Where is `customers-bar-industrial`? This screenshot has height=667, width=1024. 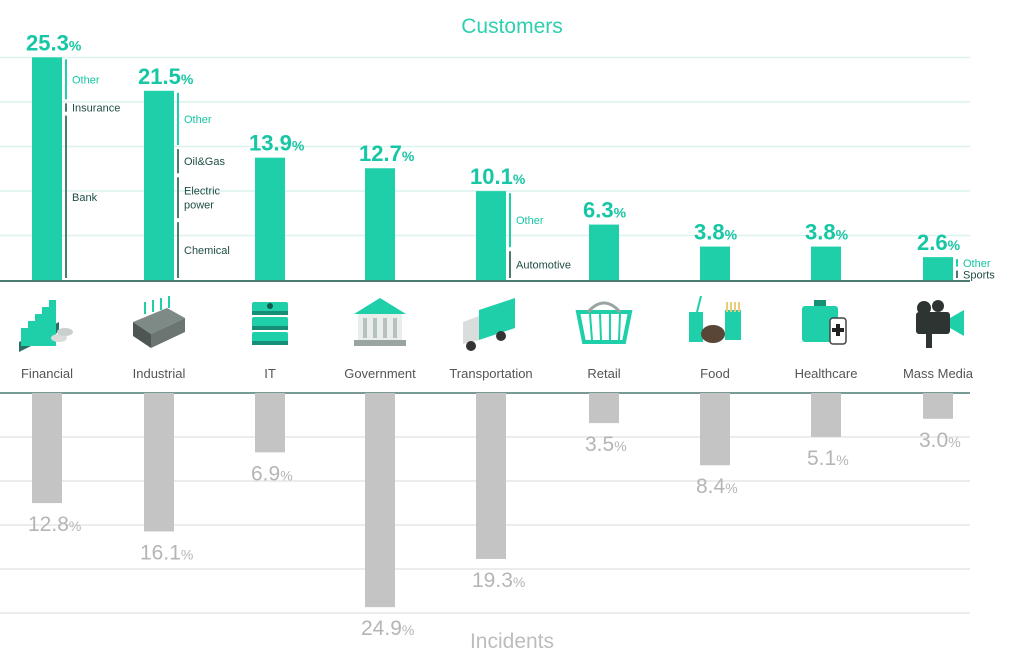
customers-bar-industrial is located at coordinates (159, 185).